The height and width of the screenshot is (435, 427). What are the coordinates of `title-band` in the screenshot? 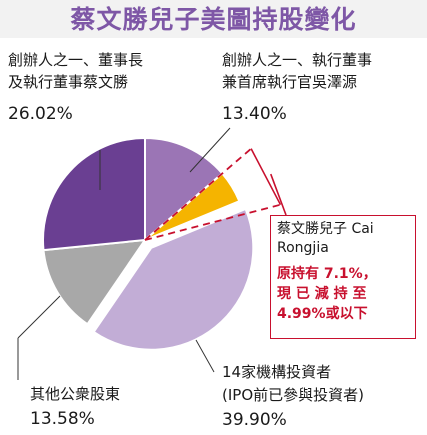 It's located at (213, 19).